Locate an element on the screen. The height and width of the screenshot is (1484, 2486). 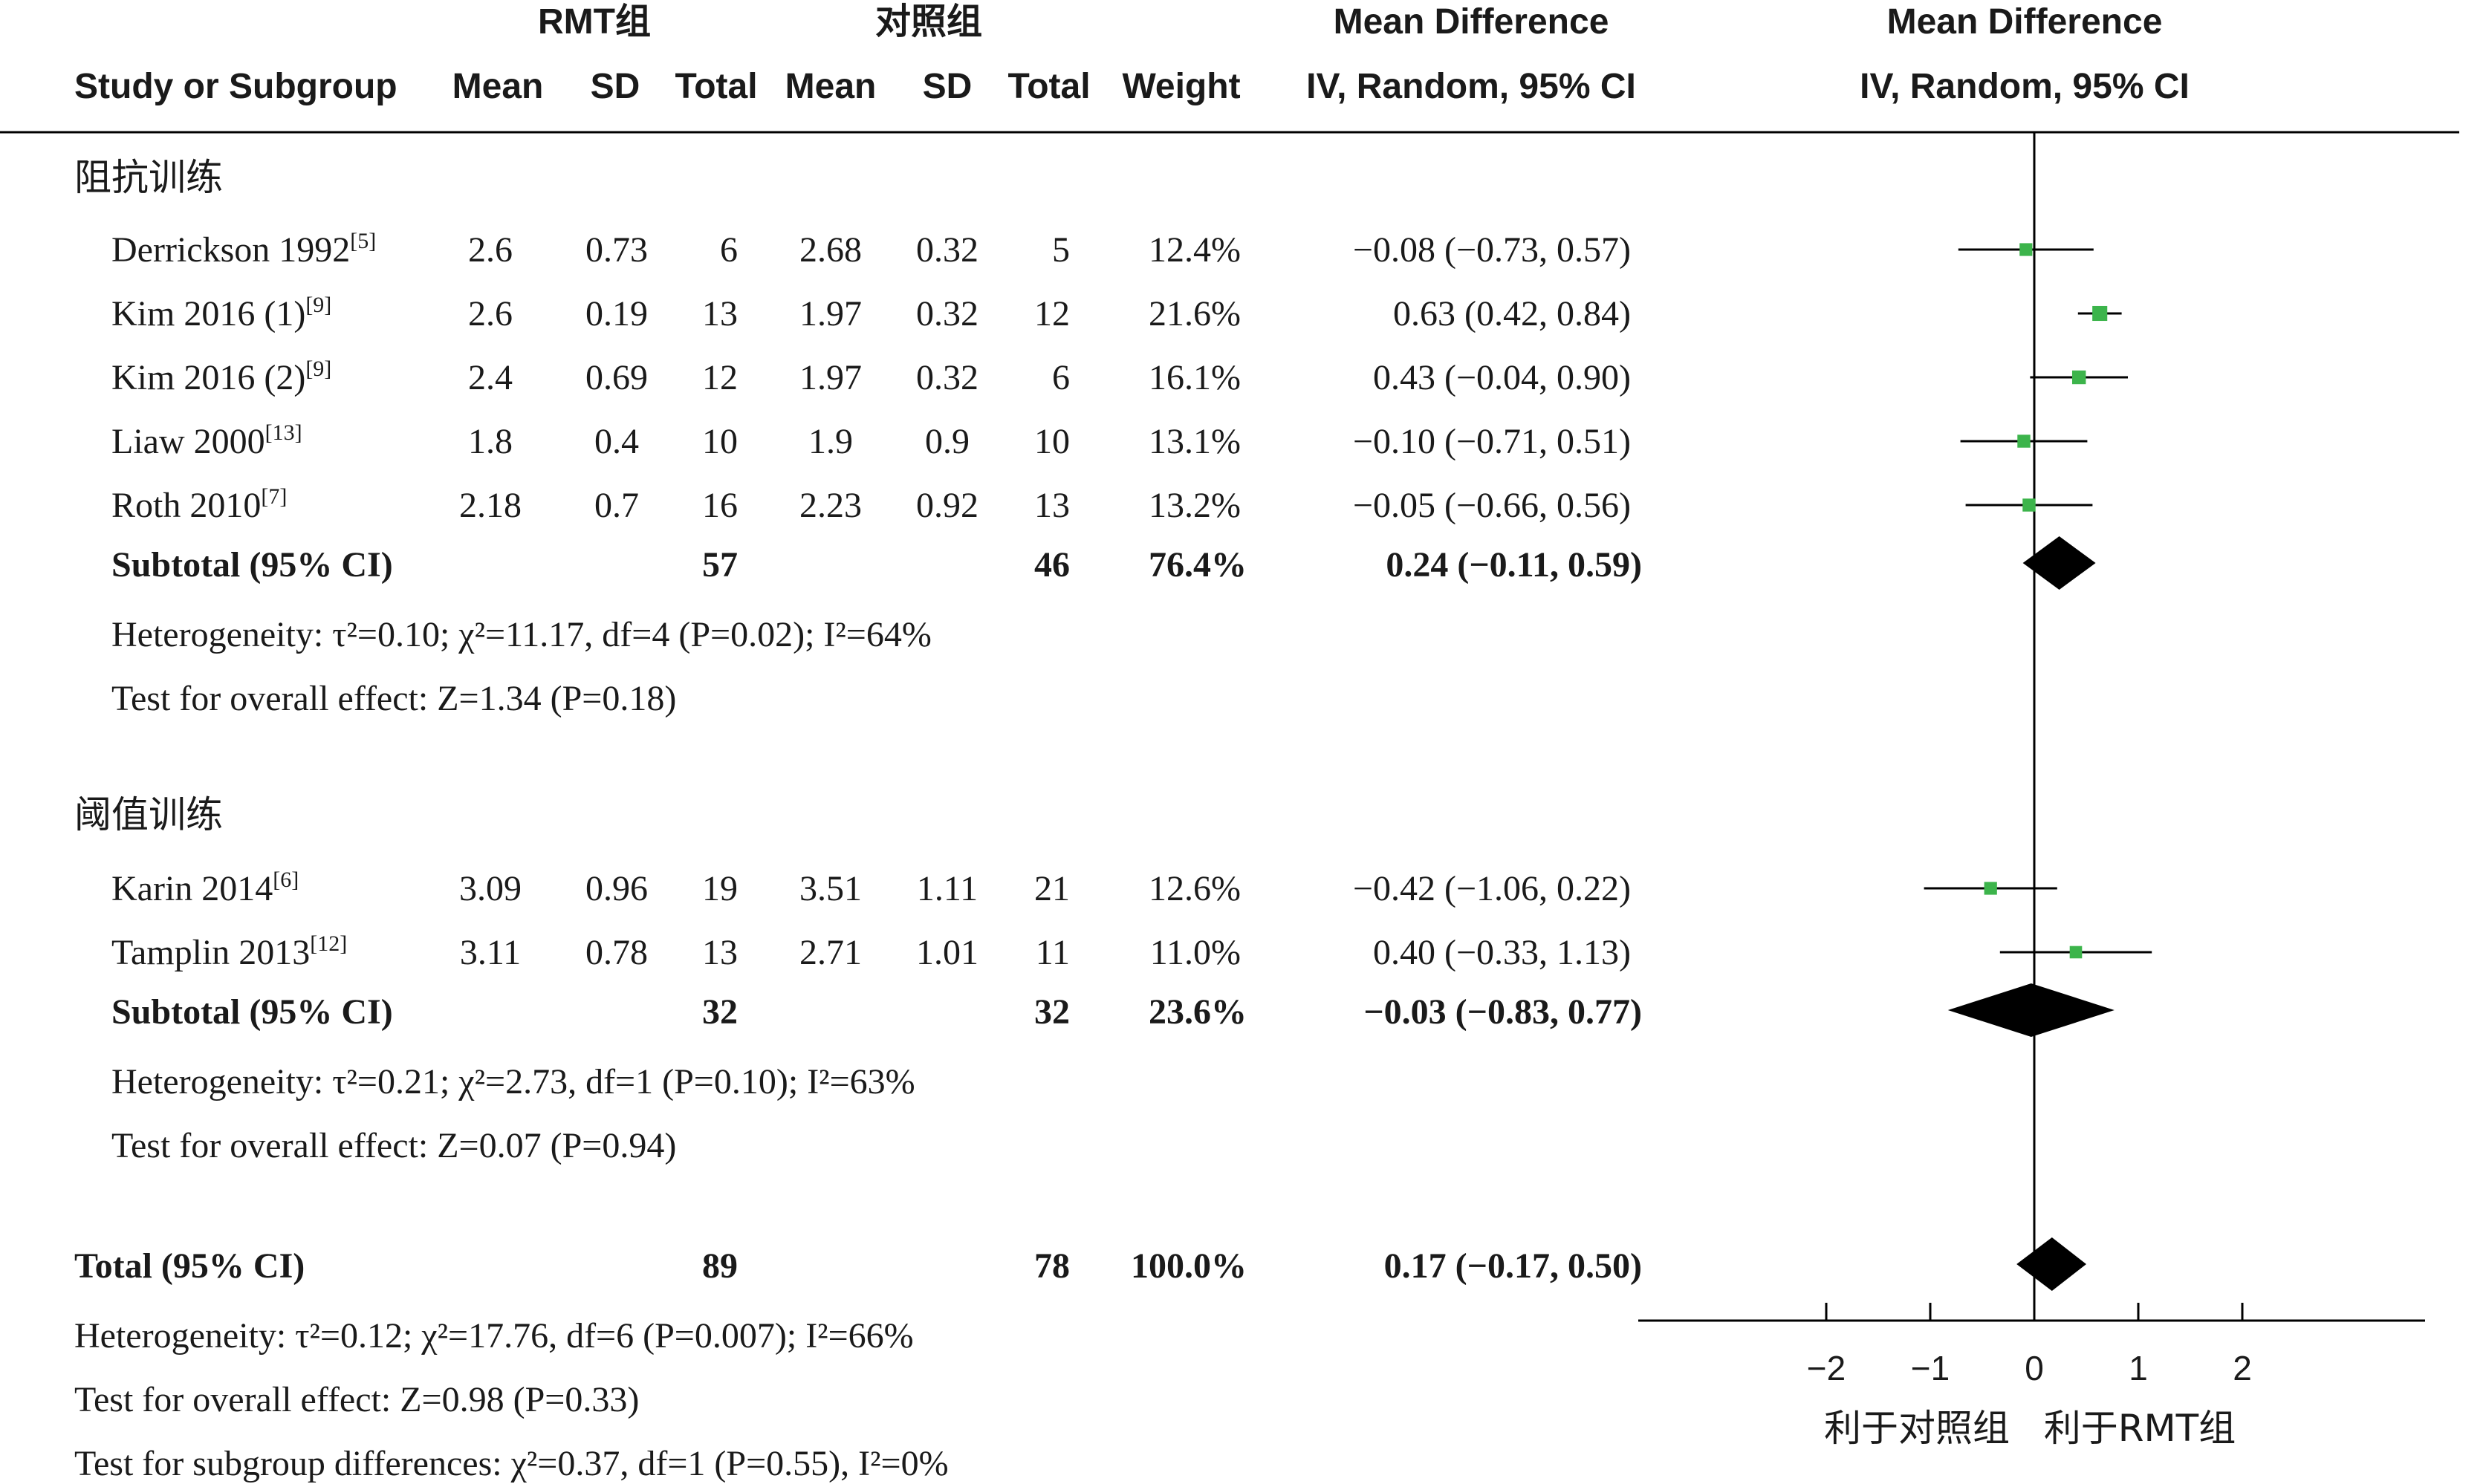
header-effect-title: Mean Difference is located at coordinates (1472, 22).